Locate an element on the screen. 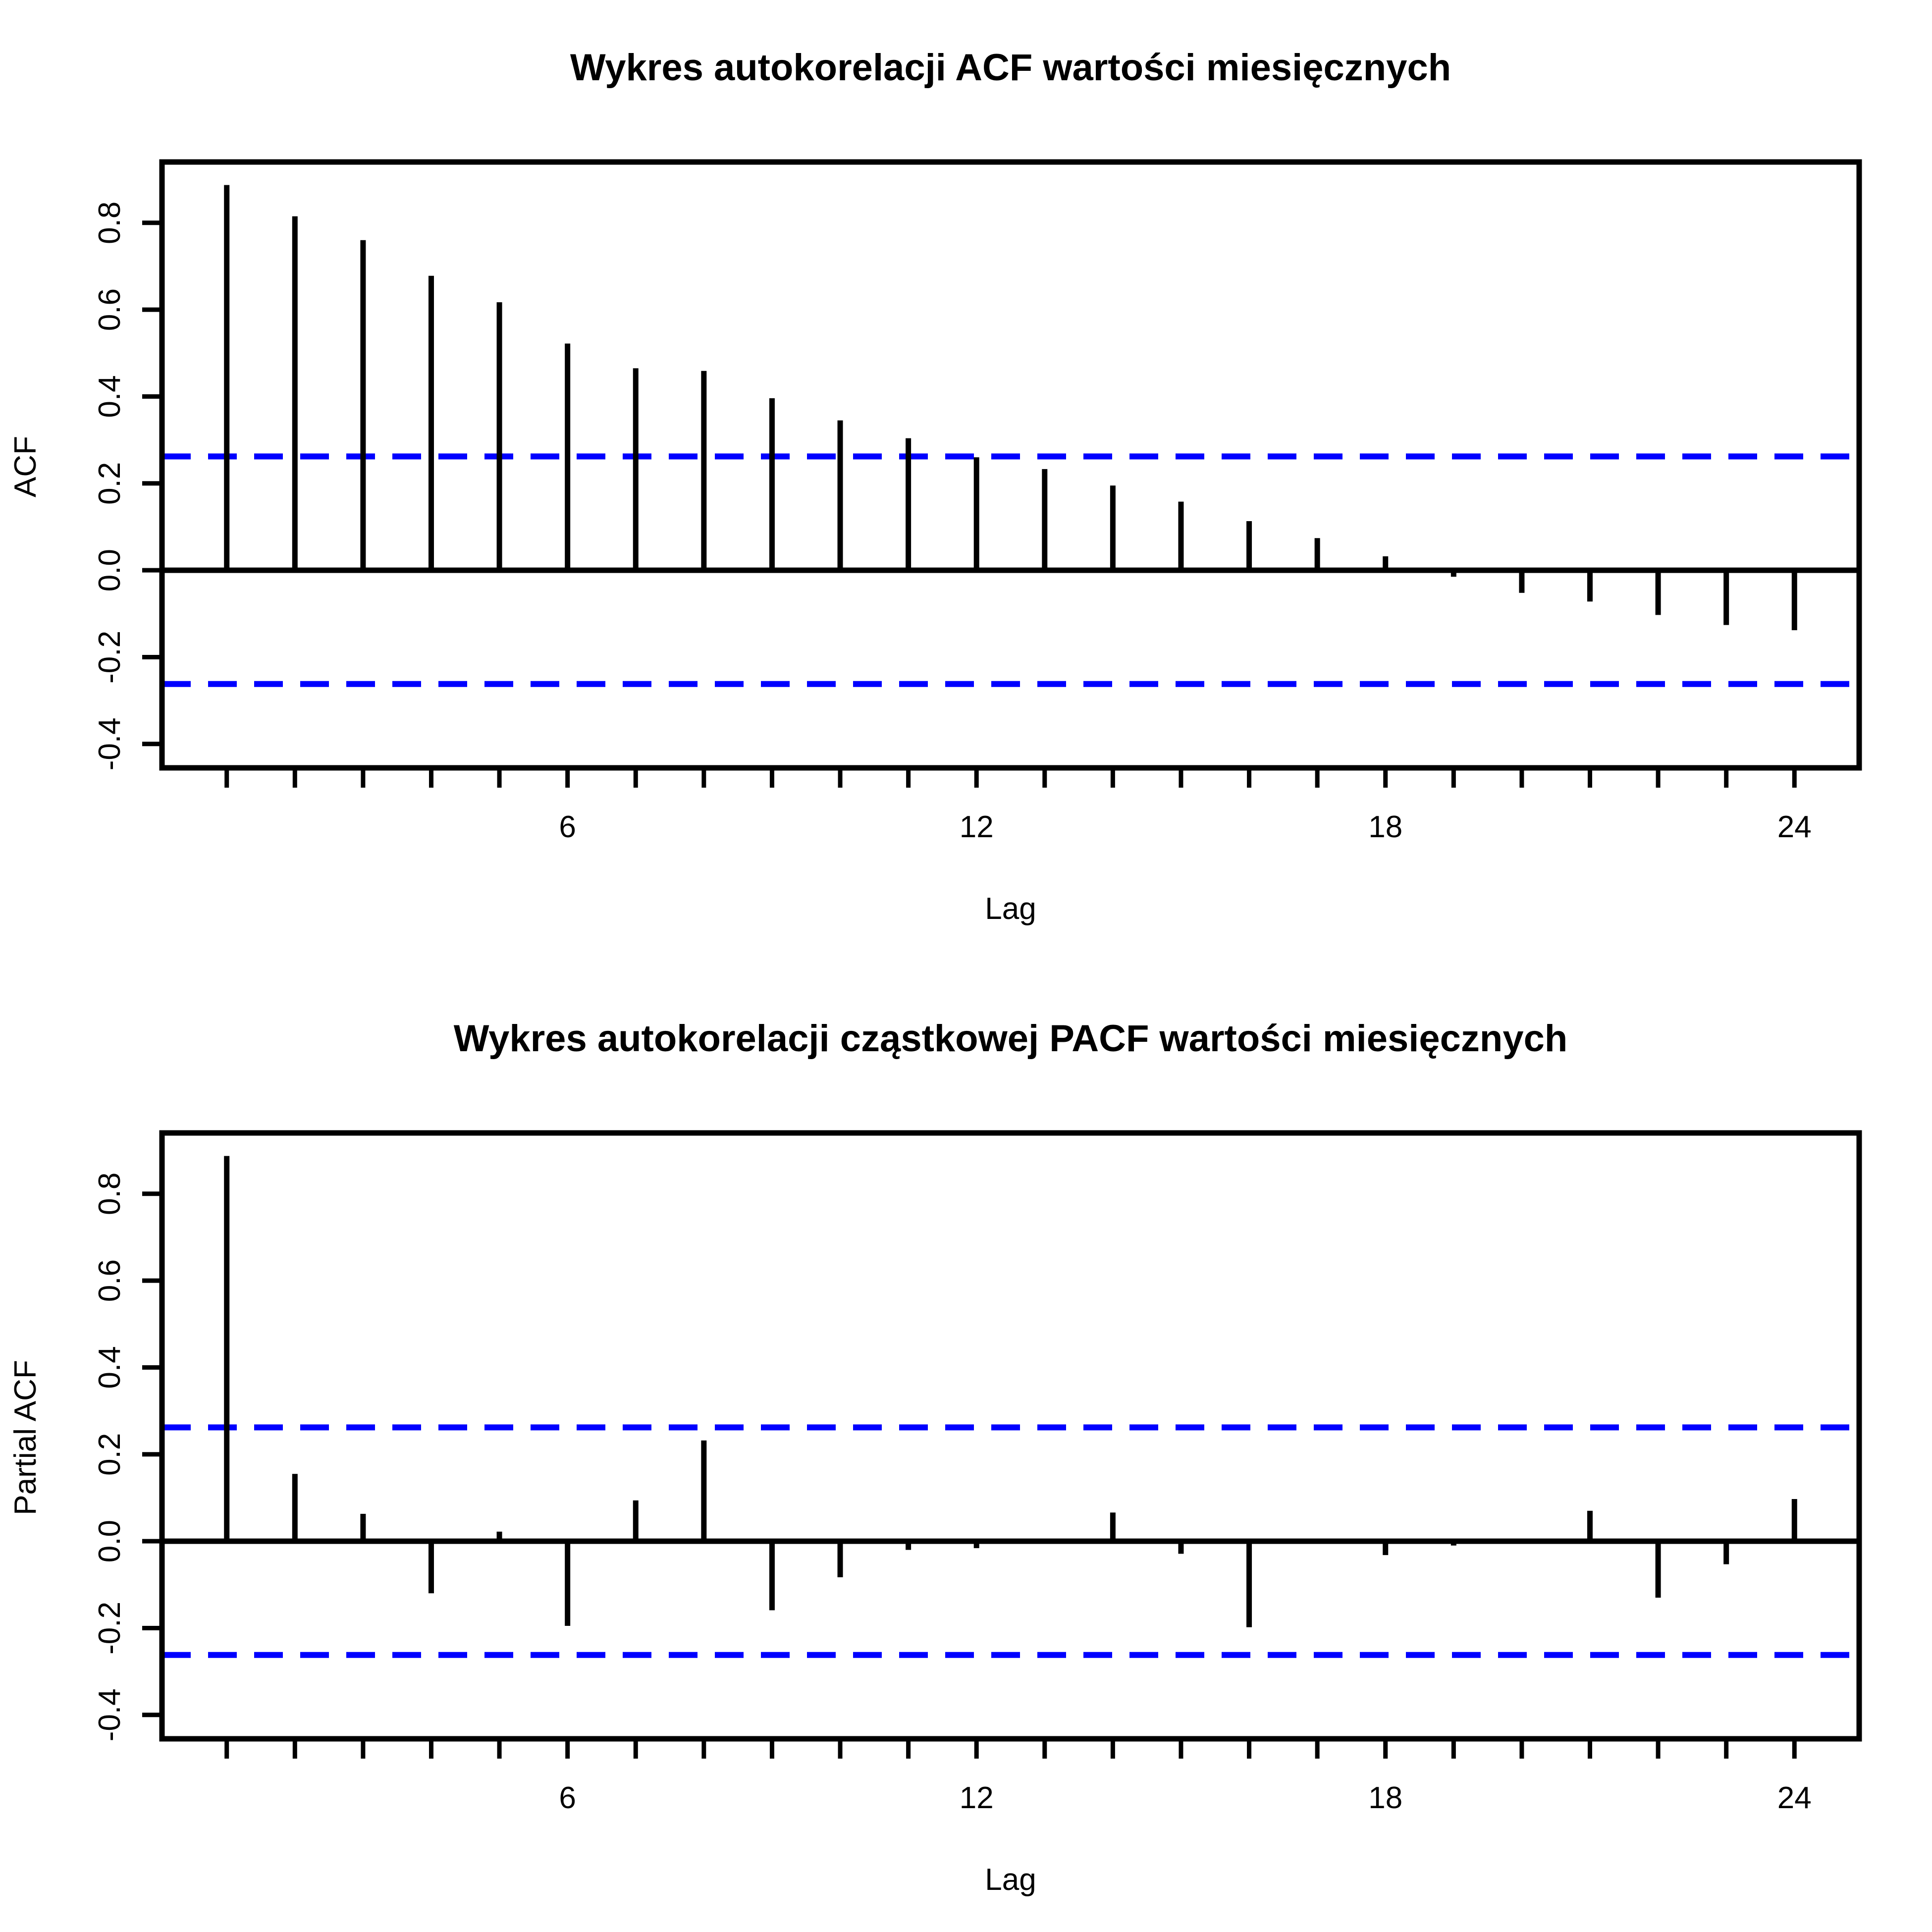 Image resolution: width=1932 pixels, height=1932 pixels. acf-x-tick-label-6: 6 is located at coordinates (568, 827).